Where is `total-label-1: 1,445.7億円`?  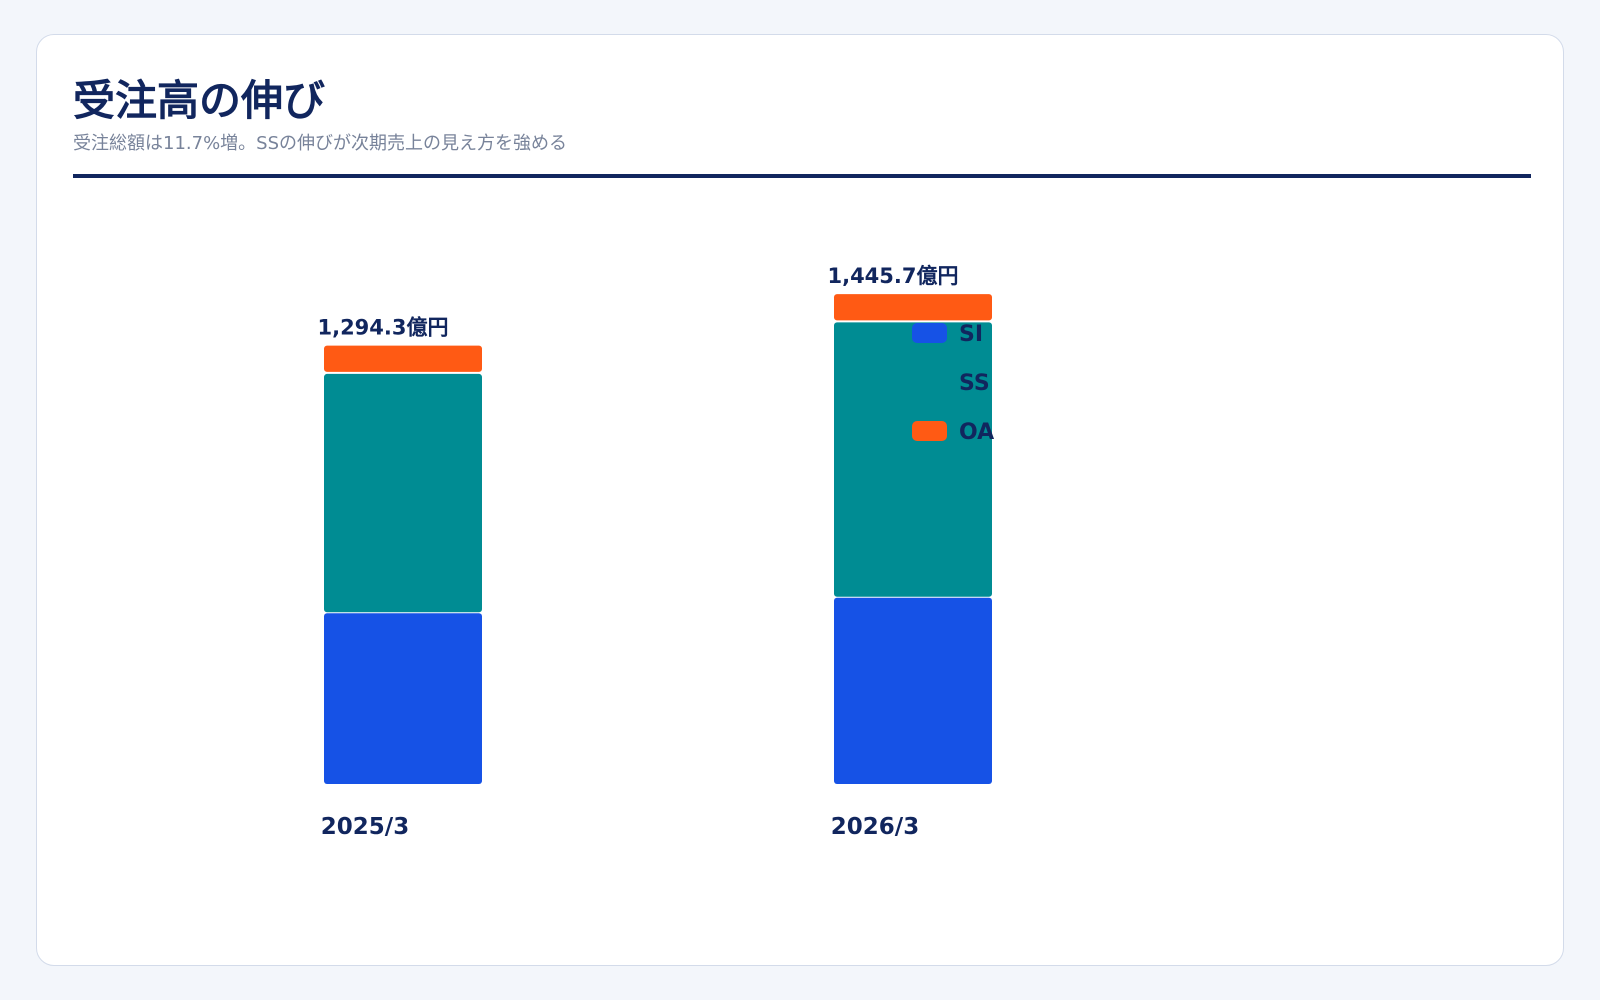 total-label-1: 1,445.7億円 is located at coordinates (892, 276).